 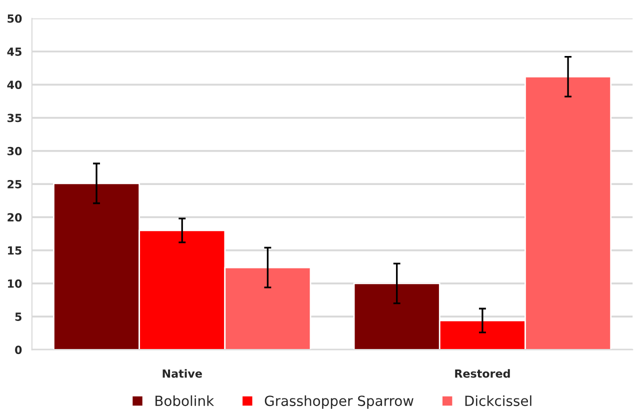 I want to click on y-tick-label: 30, so click(x=15, y=151).